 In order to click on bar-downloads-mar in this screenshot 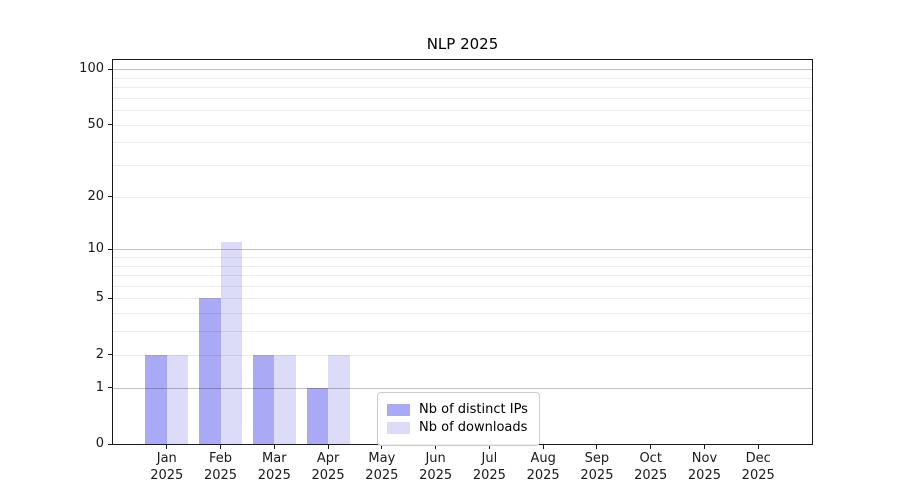, I will do `click(285, 399)`.